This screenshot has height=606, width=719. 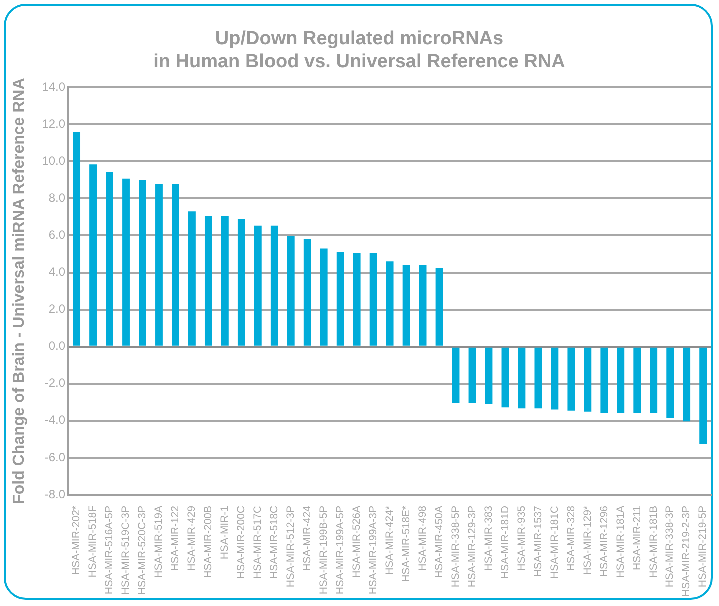 What do you see at coordinates (55, 383) in the screenshot?
I see `y-tick-label: -2.0` at bounding box center [55, 383].